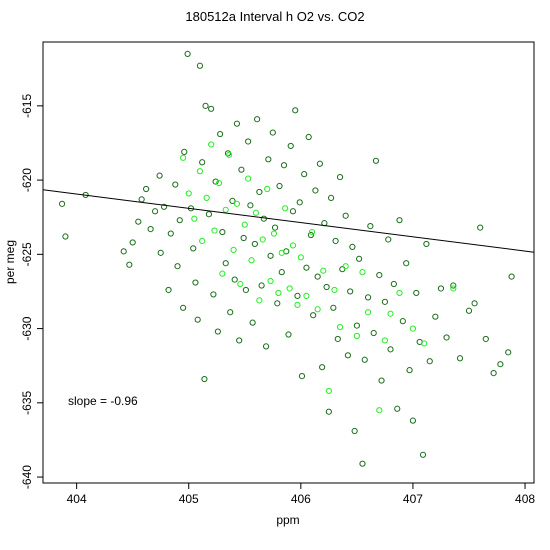  I want to click on y-tick-label: -620, so click(27, 180).